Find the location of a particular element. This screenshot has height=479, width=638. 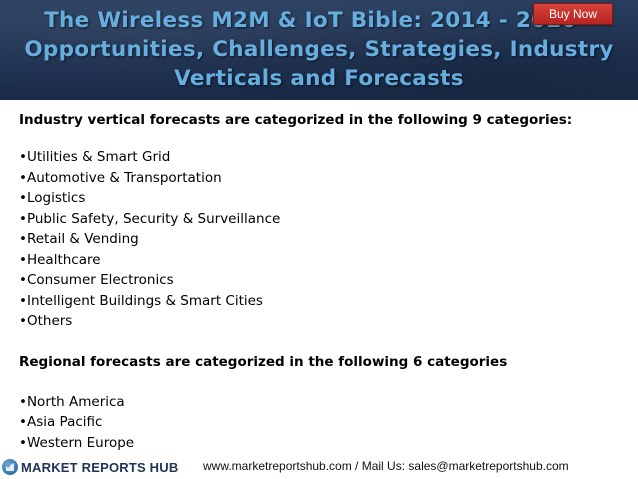

logo-icon is located at coordinates (10, 467).